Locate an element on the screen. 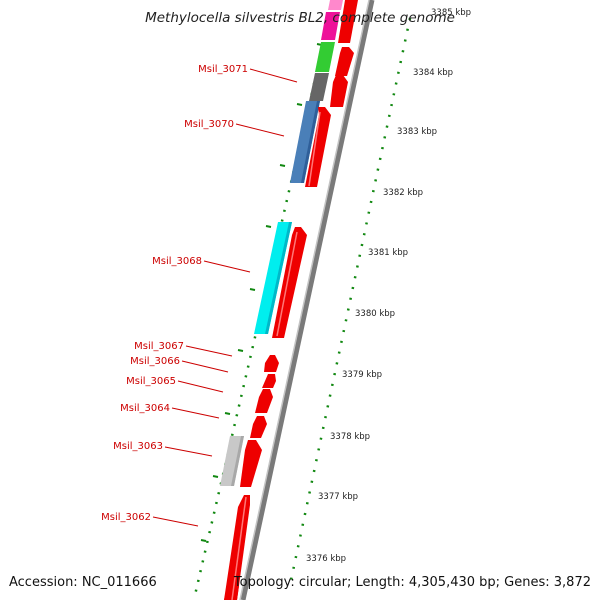 The width and height of the screenshot is (600, 600). gene-feature-unnamed-magenta-top is located at coordinates (335, 5).